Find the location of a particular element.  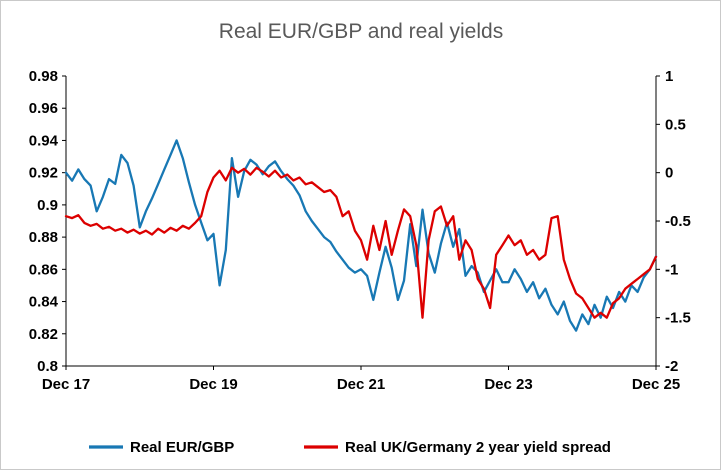

x-axis-tick-label: Dec 17 is located at coordinates (66, 384).